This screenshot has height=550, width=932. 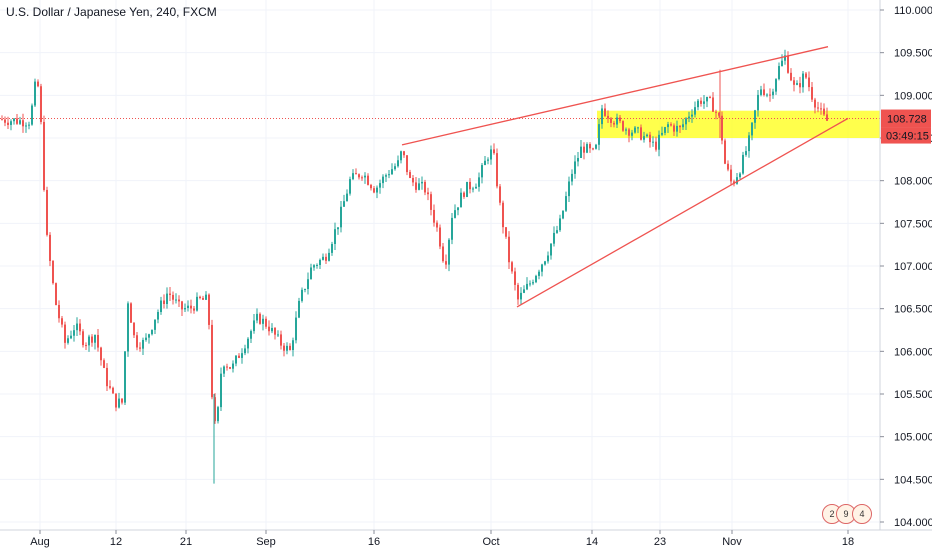 I want to click on event-badges: 2 9 4, so click(x=853, y=511).